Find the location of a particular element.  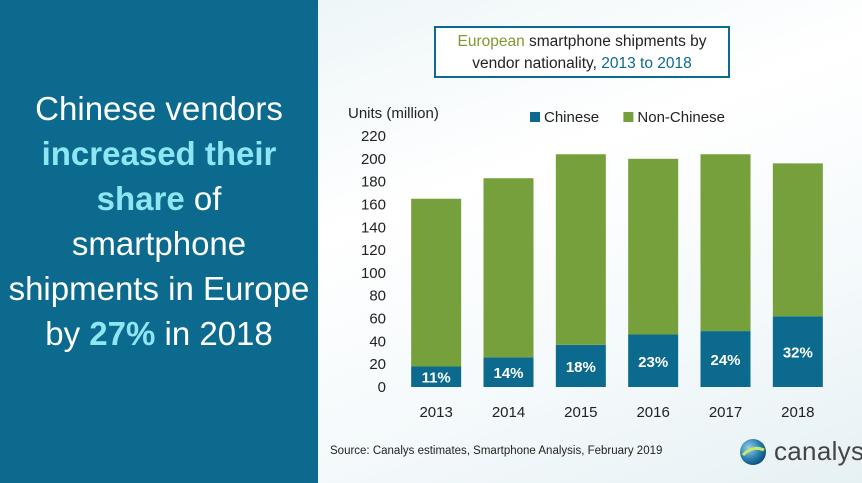

legend-swatch-chinese is located at coordinates (535, 117).